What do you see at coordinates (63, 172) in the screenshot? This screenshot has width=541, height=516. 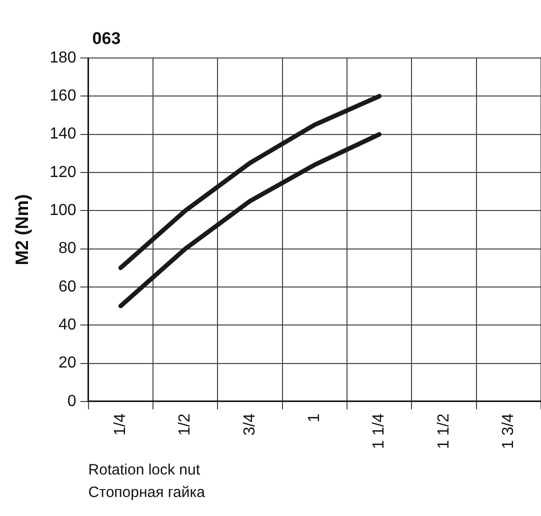 I see `y-tick-label: 120` at bounding box center [63, 172].